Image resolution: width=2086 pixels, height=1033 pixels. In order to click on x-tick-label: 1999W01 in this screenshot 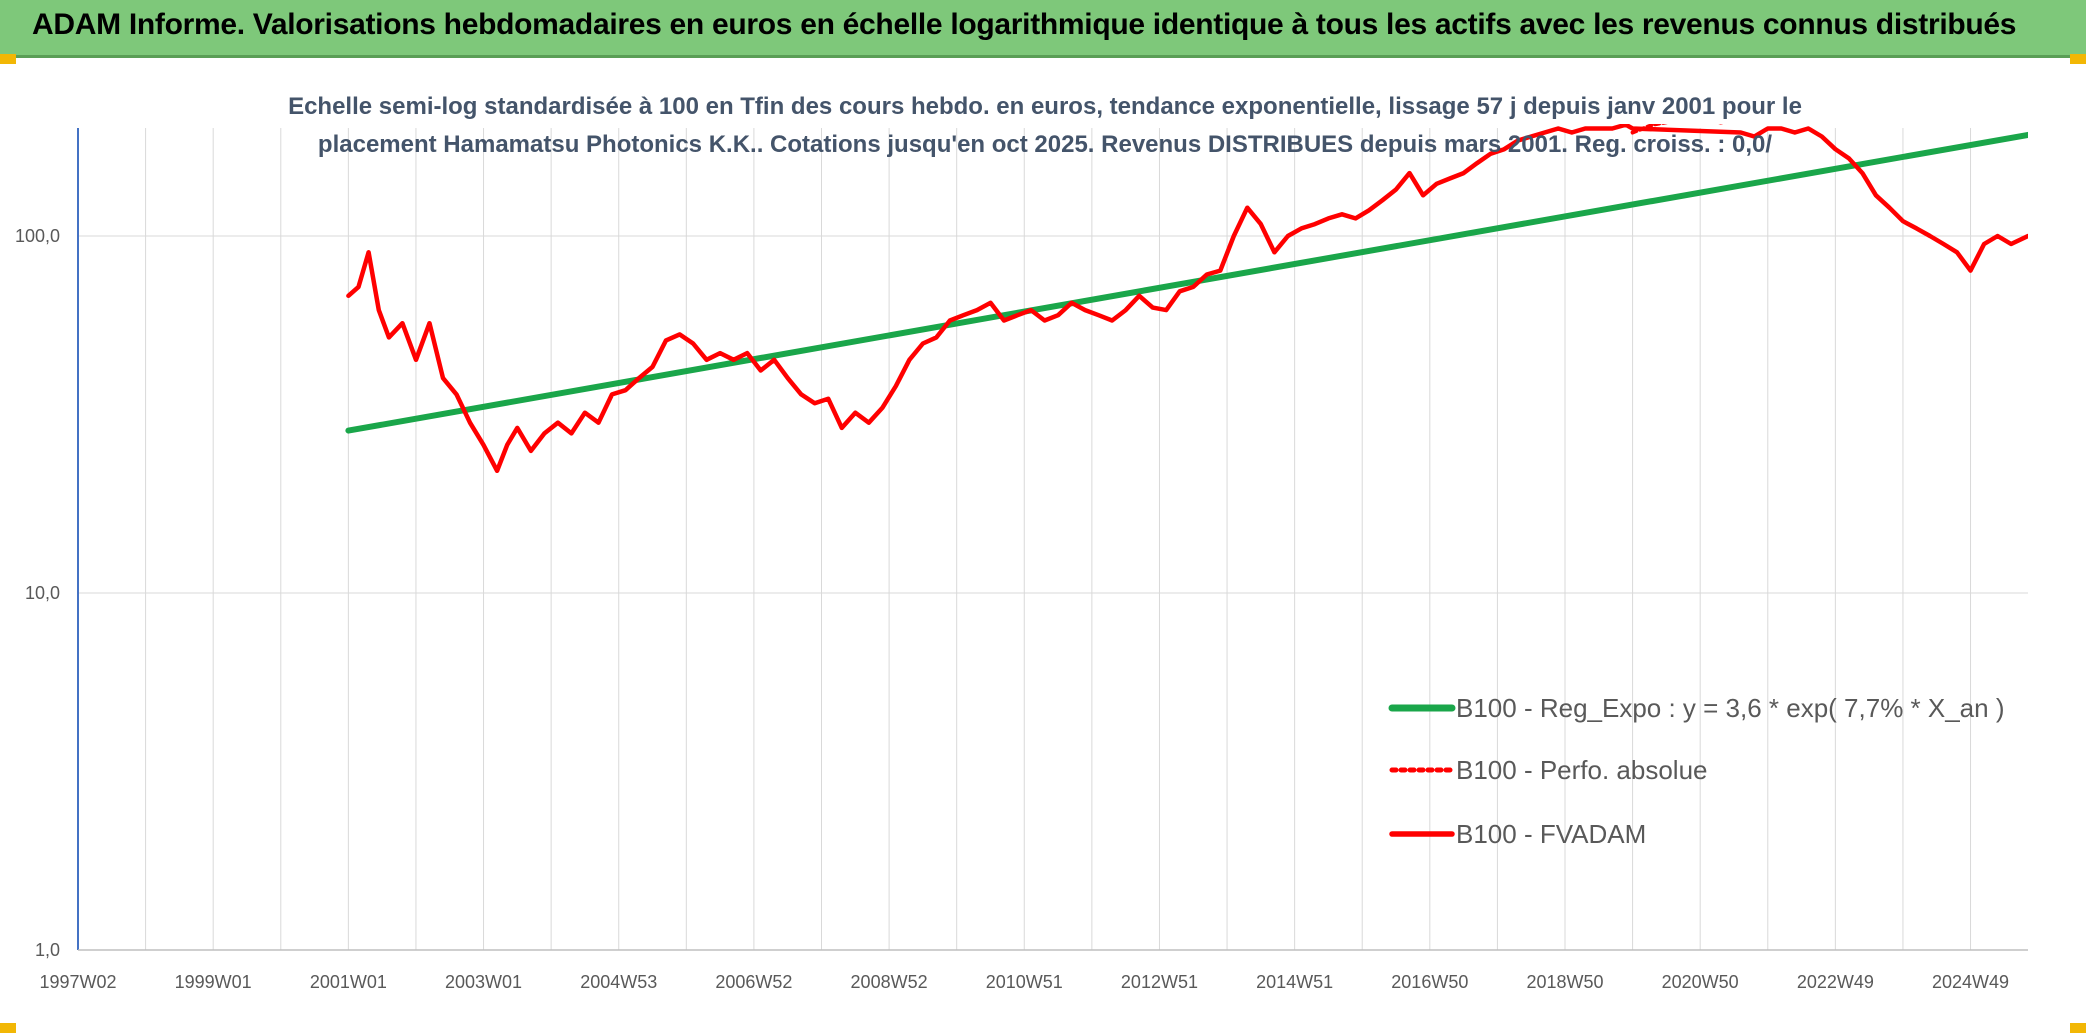, I will do `click(213, 982)`.